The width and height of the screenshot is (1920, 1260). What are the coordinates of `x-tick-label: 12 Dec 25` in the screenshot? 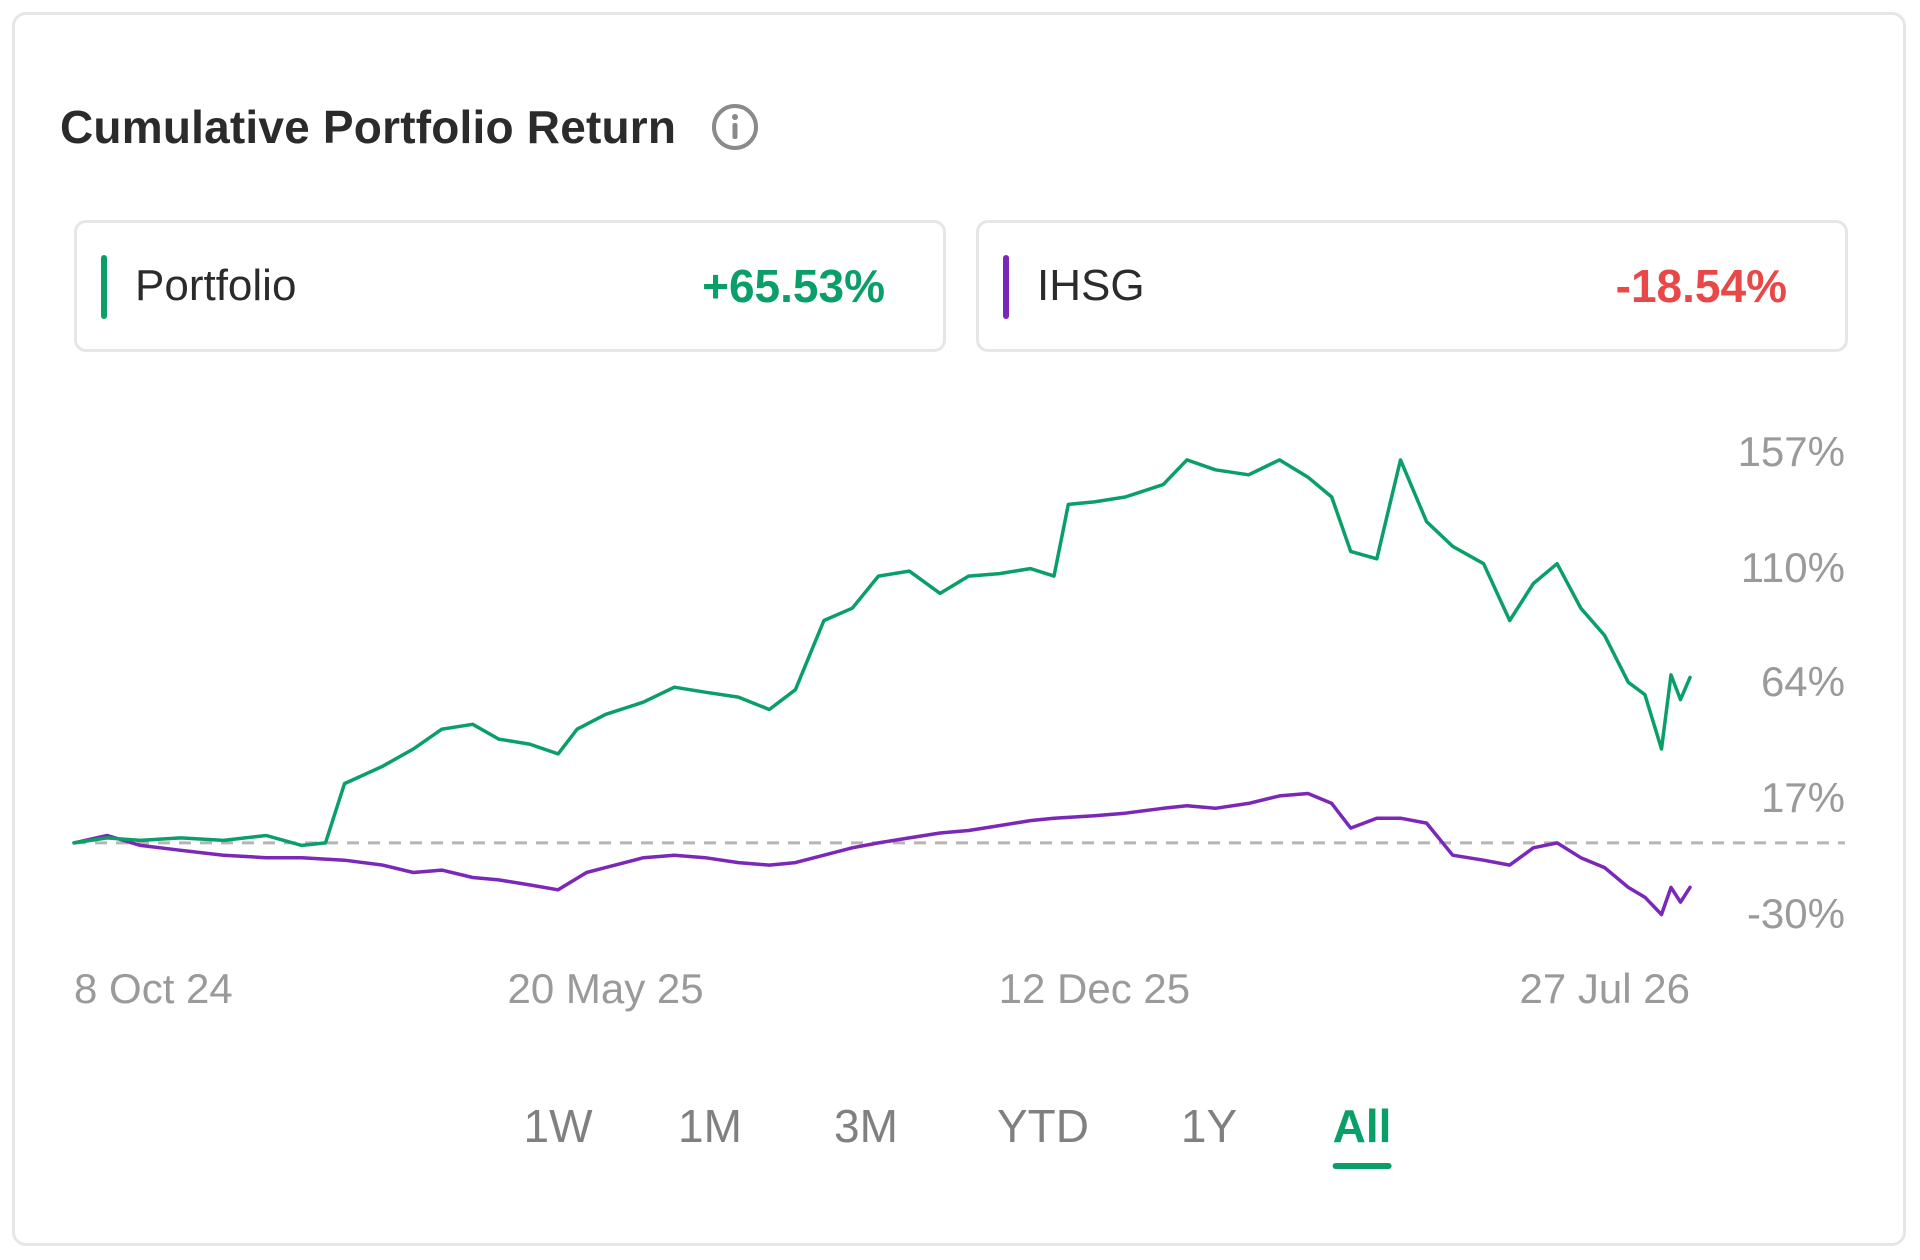 It's located at (1094, 988).